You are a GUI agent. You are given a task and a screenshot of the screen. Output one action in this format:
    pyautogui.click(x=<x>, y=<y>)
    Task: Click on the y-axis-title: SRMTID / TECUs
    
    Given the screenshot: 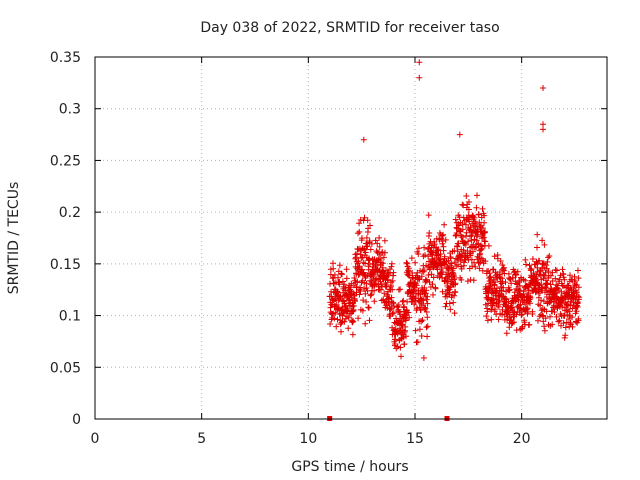 What is the action you would take?
    pyautogui.click(x=14, y=238)
    